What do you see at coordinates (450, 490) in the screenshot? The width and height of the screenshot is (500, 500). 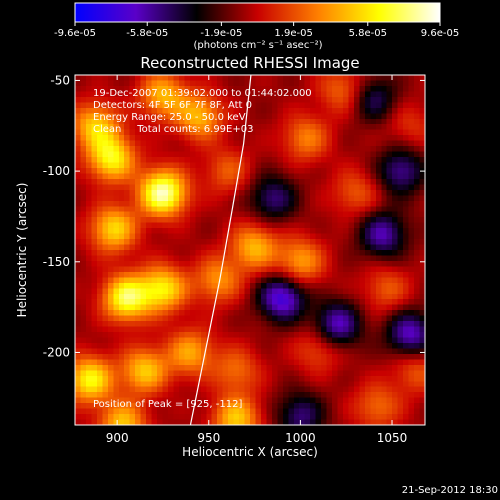 I see `footer-timestamp: 21-Sep-2012 18:30` at bounding box center [450, 490].